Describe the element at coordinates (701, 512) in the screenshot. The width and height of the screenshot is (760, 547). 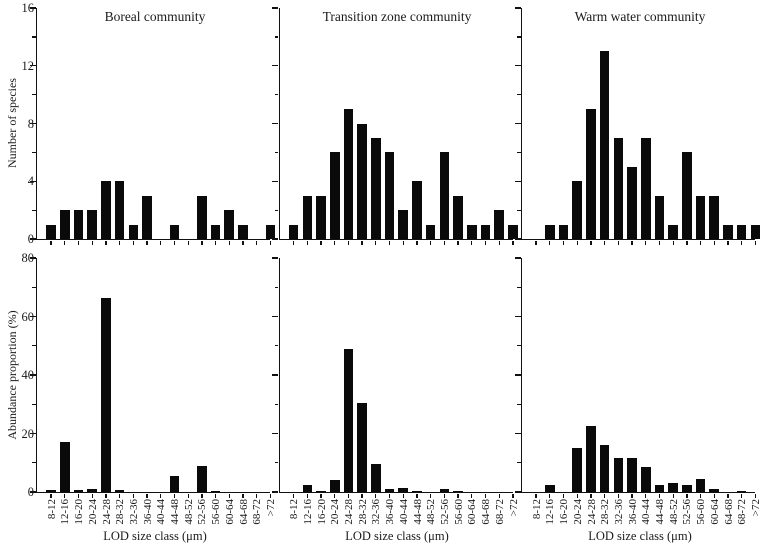
I see `x-tick-label-text: 56-60` at that location.